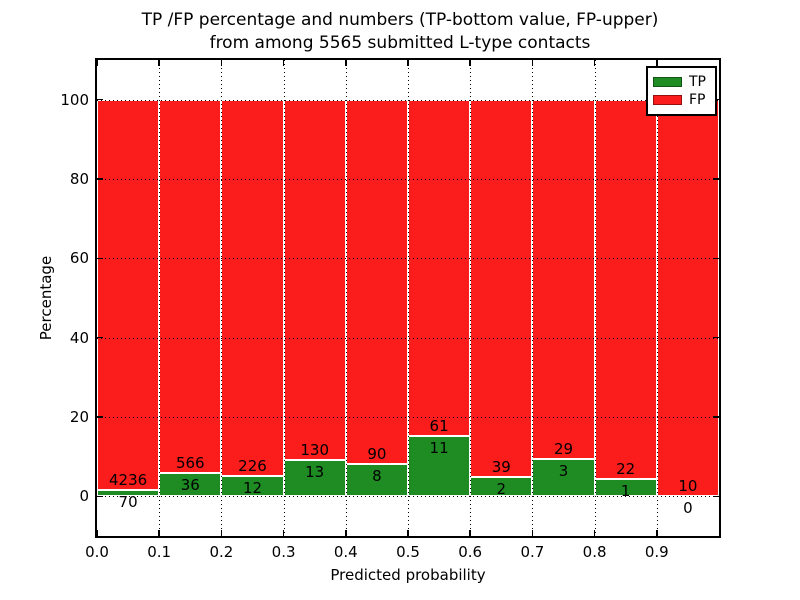 Image resolution: width=800 pixels, height=600 pixels. I want to click on x-tick-label: 0.2, so click(221, 552).